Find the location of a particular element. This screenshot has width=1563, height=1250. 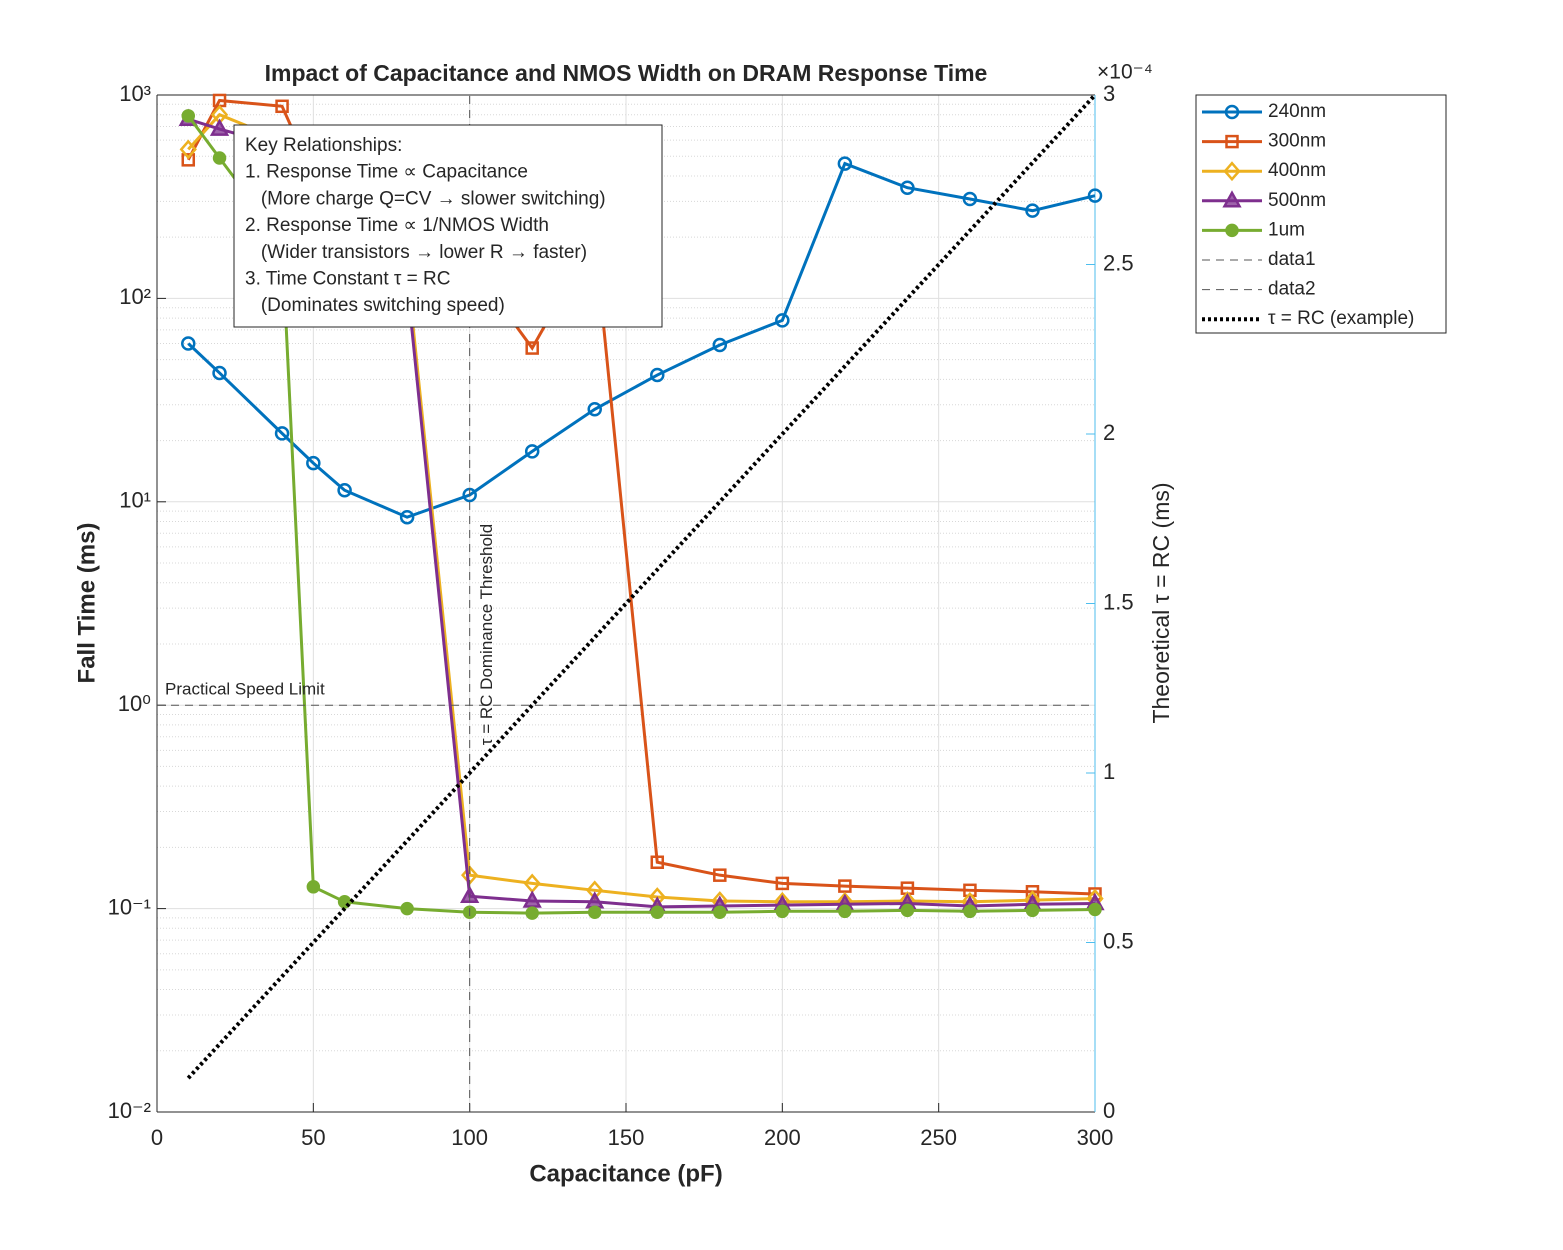

legend-label: 500nm is located at coordinates (1297, 200).